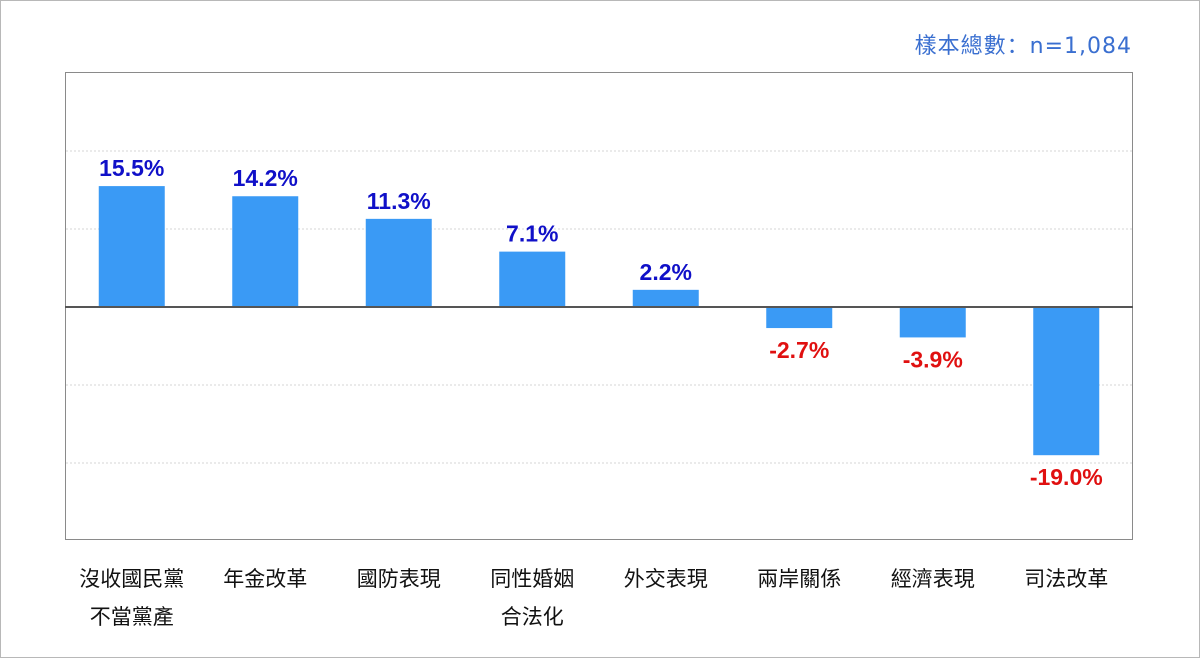 The height and width of the screenshot is (658, 1200). Describe the element at coordinates (1066, 477) in the screenshot. I see `data-label-7: -19.0%` at that location.